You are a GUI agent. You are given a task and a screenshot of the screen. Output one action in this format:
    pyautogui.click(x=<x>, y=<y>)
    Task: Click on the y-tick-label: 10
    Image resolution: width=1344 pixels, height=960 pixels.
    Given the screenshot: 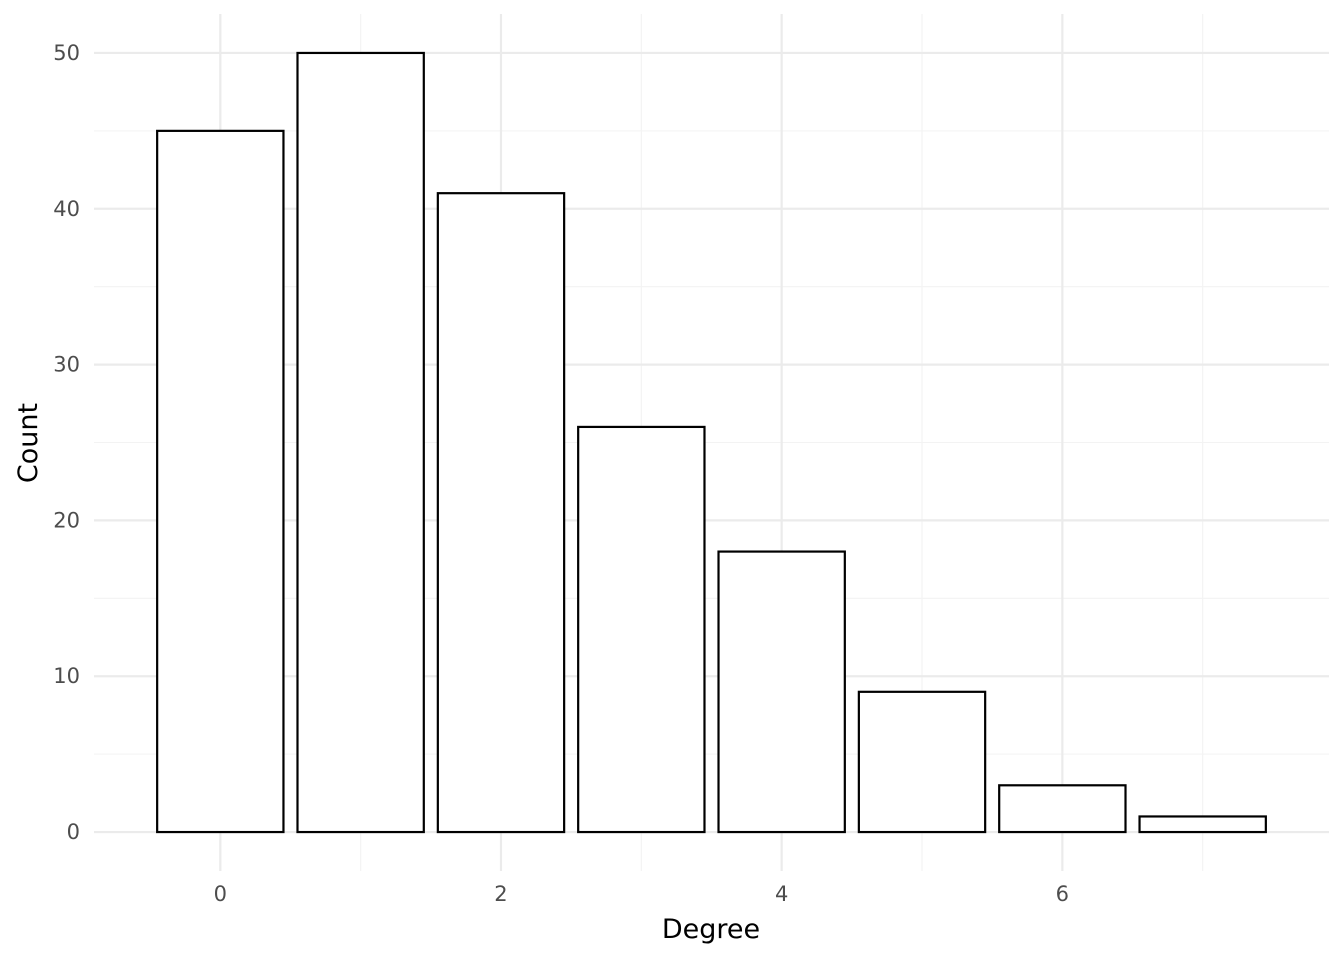 What is the action you would take?
    pyautogui.click(x=66, y=676)
    